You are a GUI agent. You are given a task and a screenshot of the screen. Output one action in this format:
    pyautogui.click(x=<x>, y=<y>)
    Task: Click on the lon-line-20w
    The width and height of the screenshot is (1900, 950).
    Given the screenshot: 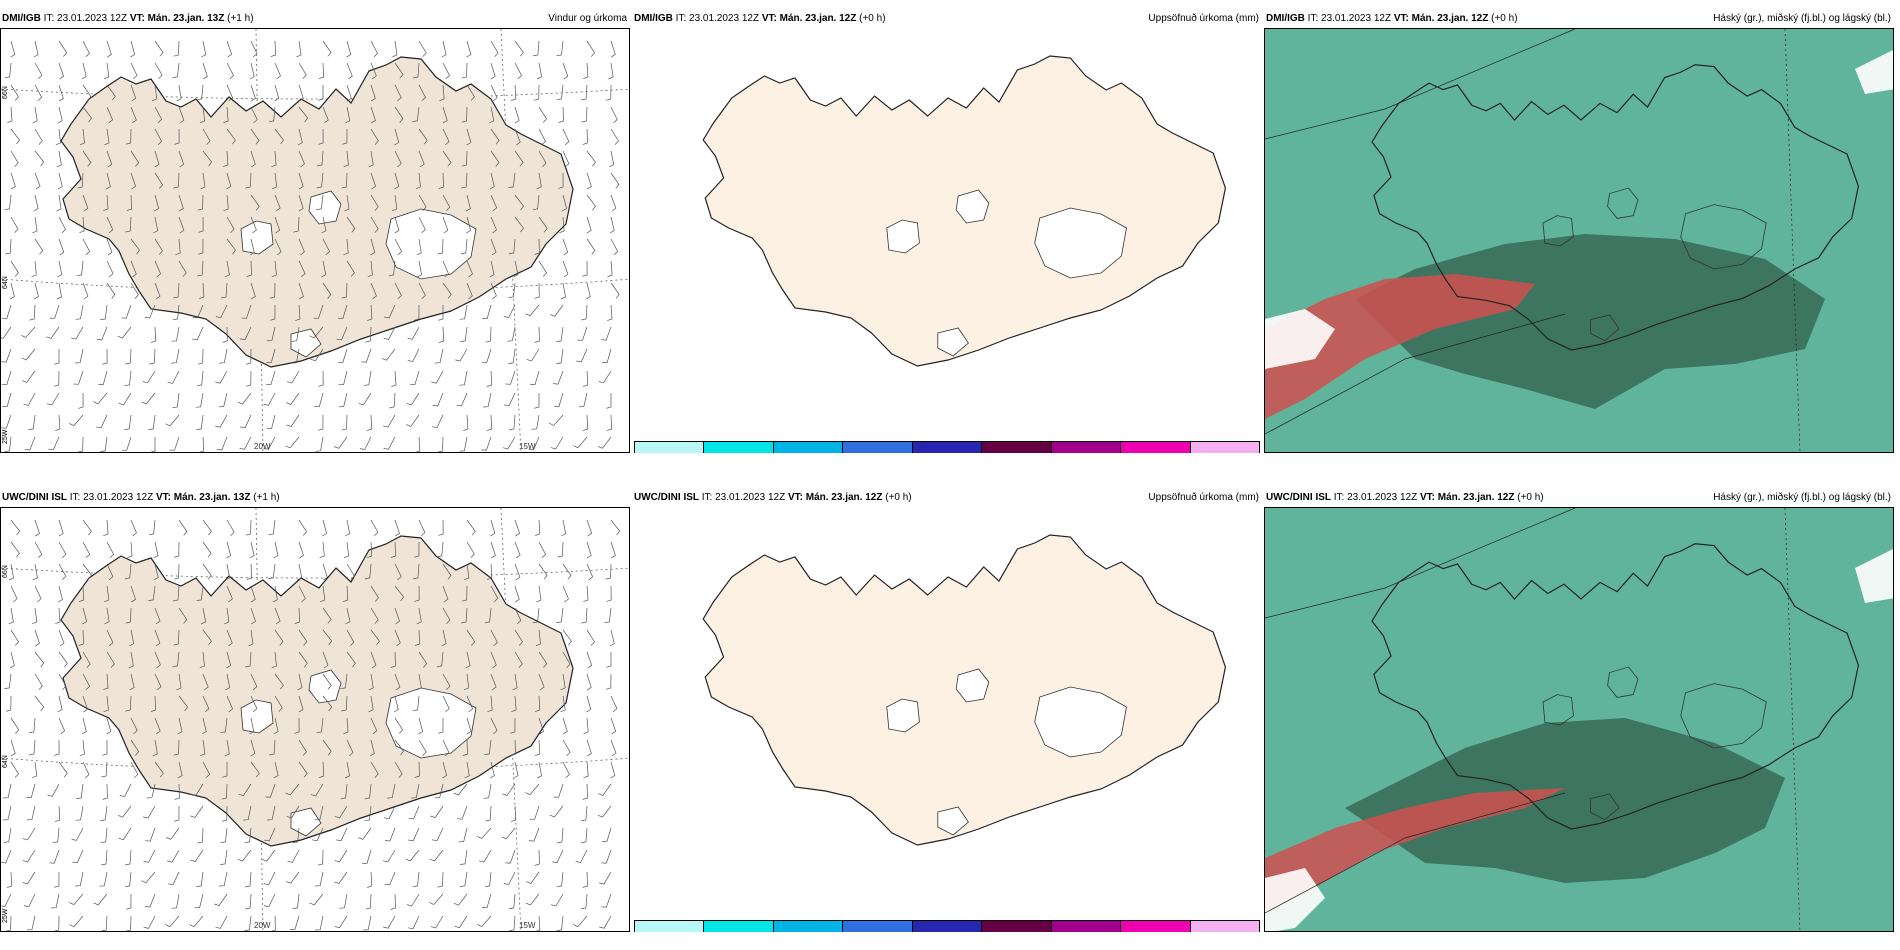 What is the action you would take?
    pyautogui.click(x=259, y=719)
    